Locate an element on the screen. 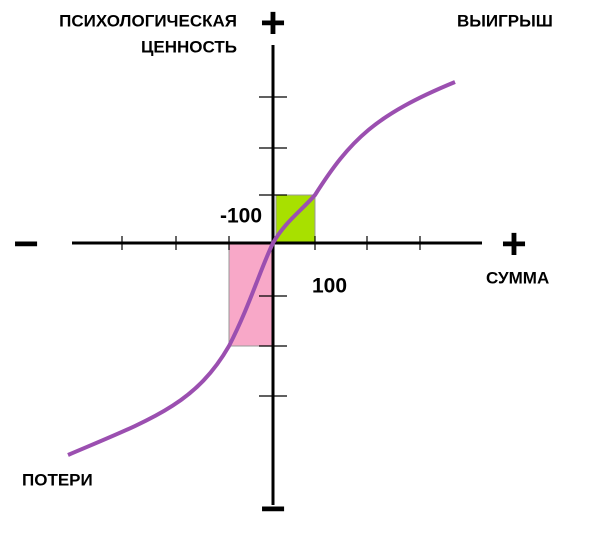 The image size is (596, 557). y-axis-label: ЦЕННОСТЬ is located at coordinates (189, 46).